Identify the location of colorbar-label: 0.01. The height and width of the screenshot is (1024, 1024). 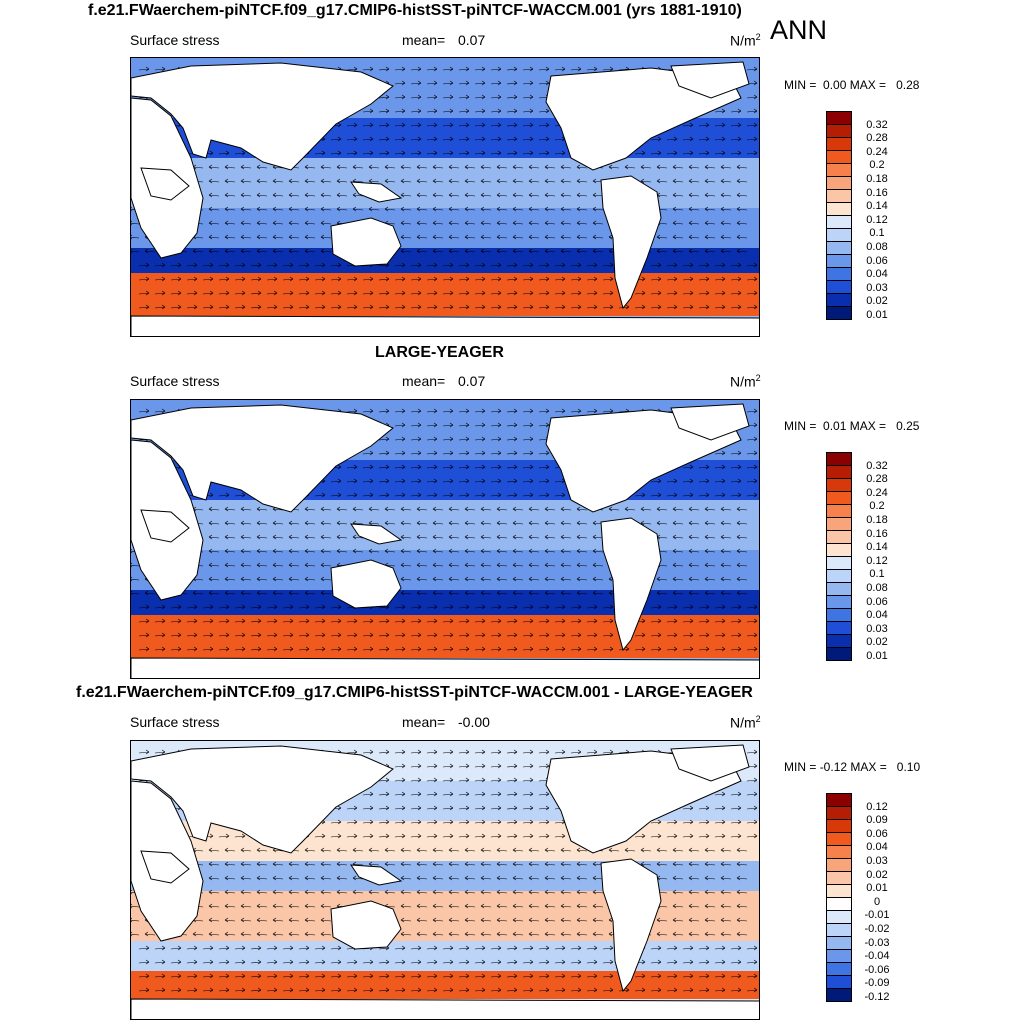
(877, 888).